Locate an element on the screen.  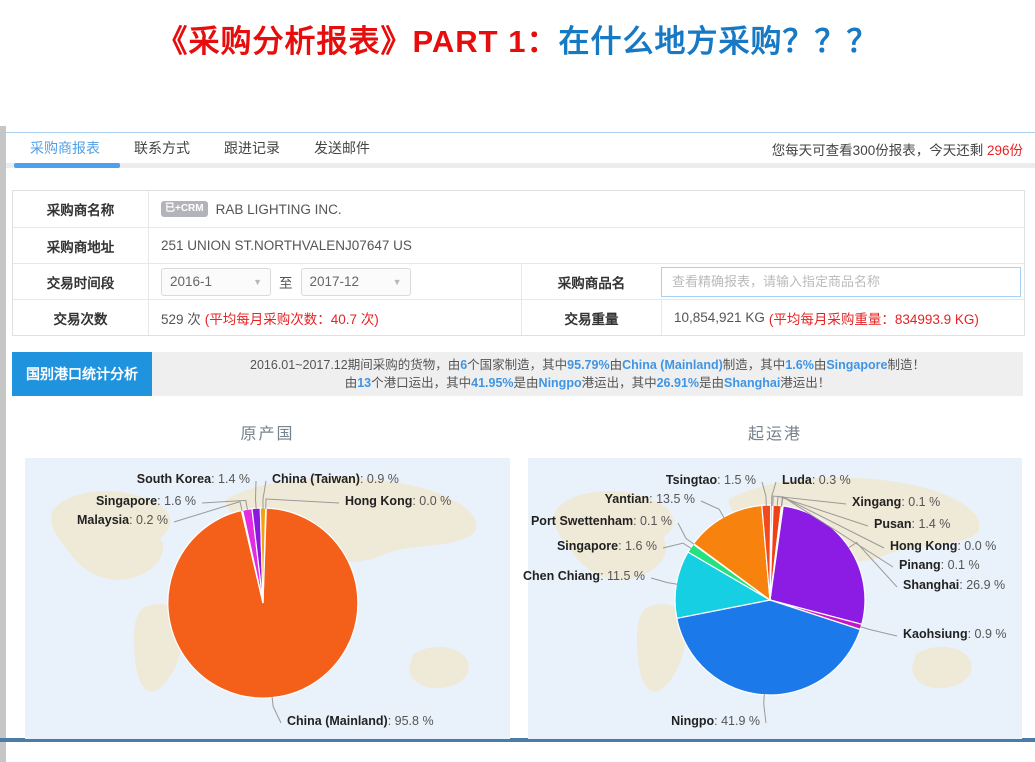
summary-text: 港运出！ is located at coordinates (805, 383).